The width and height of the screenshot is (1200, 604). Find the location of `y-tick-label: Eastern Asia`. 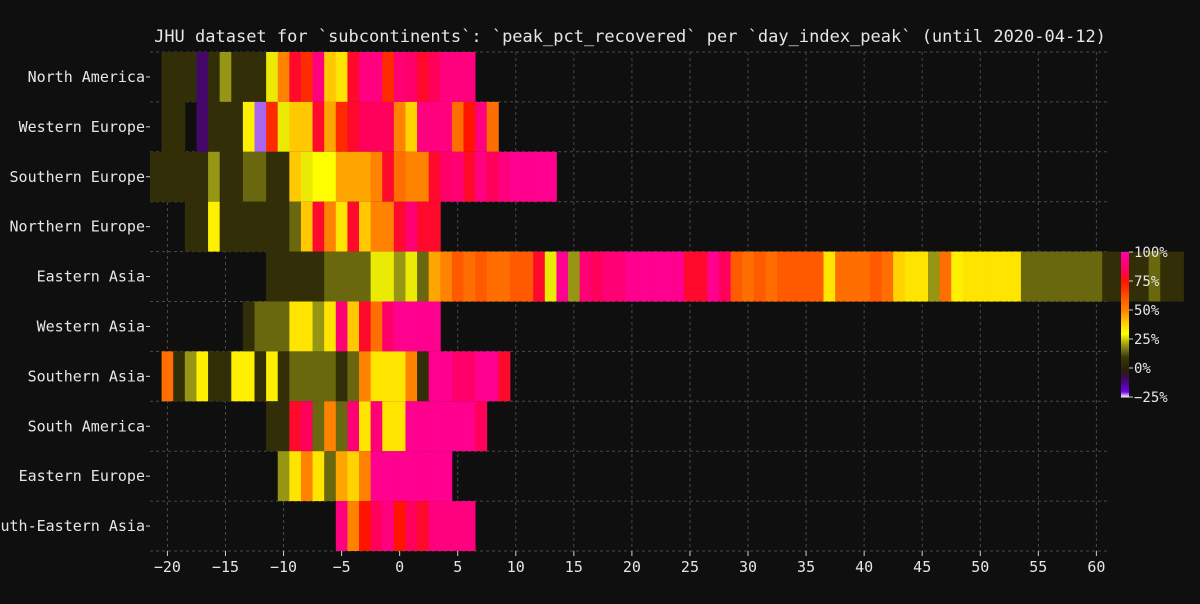

y-tick-label: Eastern Asia is located at coordinates (91, 277).